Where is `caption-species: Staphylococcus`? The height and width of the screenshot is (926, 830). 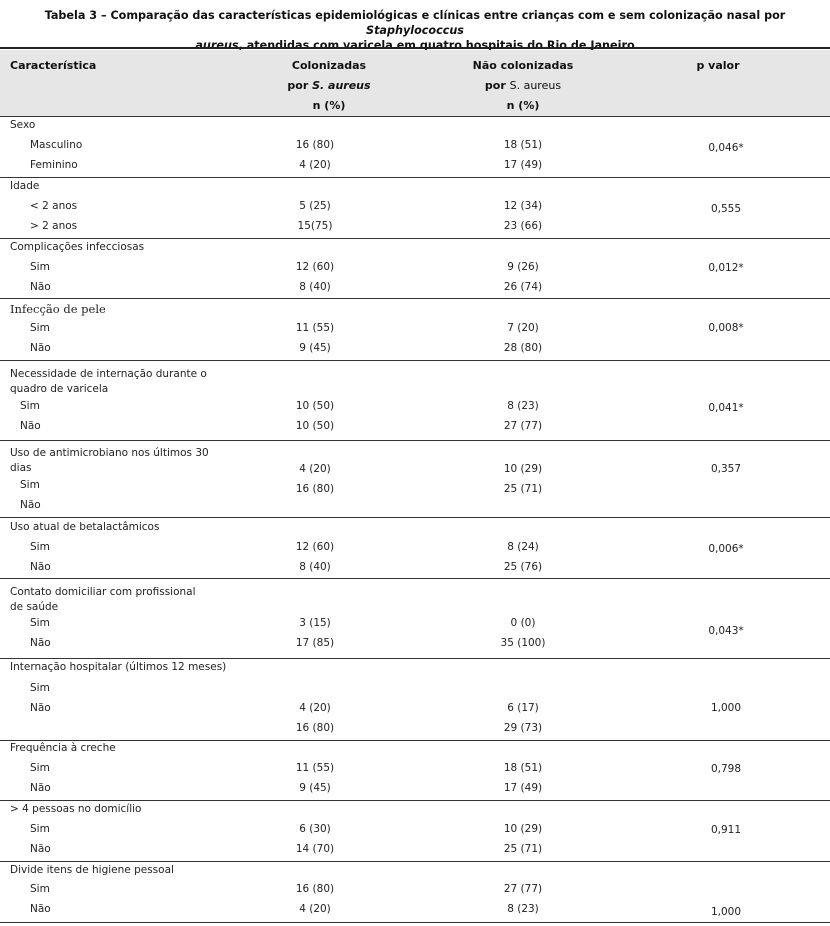 caption-species: Staphylococcus is located at coordinates (415, 30).